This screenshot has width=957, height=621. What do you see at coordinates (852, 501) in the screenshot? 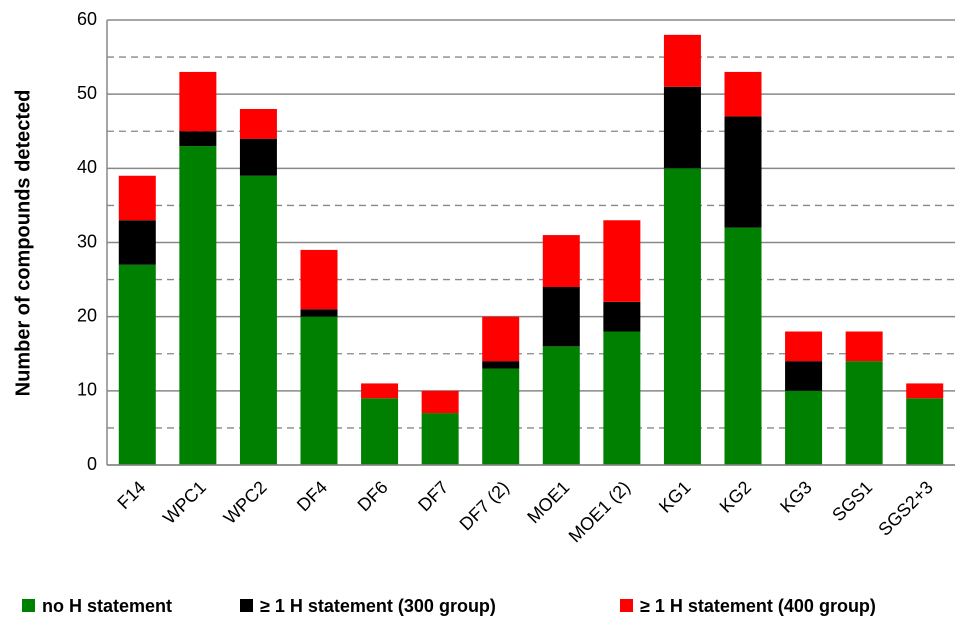
I see `x-tick-label: SGS1` at bounding box center [852, 501].